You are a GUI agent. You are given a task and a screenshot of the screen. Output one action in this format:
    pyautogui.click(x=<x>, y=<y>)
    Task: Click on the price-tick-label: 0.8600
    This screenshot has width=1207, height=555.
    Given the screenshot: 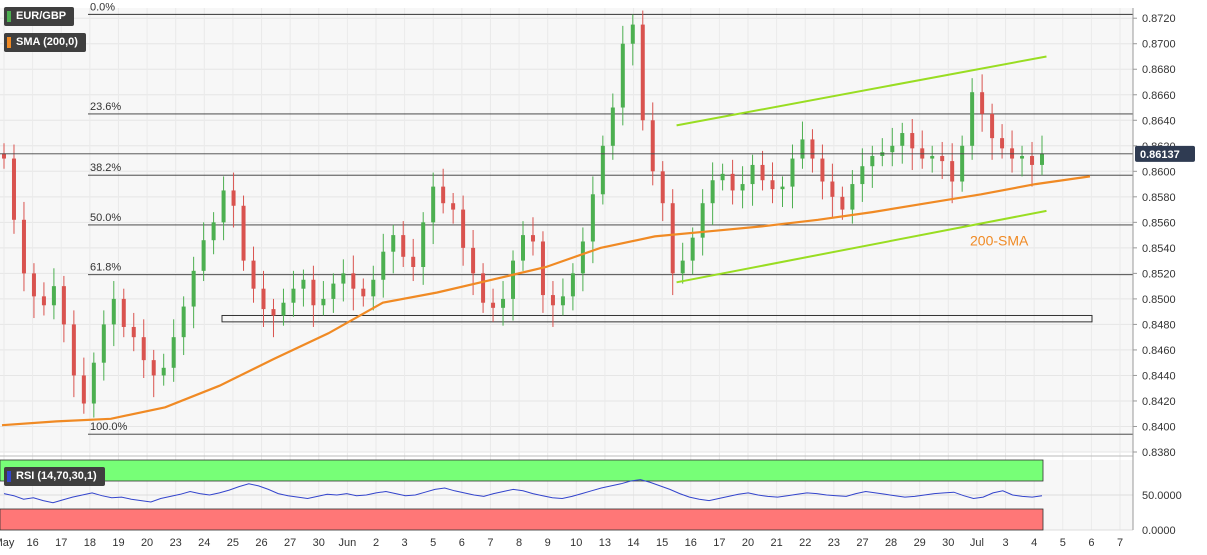 What is the action you would take?
    pyautogui.click(x=1159, y=172)
    